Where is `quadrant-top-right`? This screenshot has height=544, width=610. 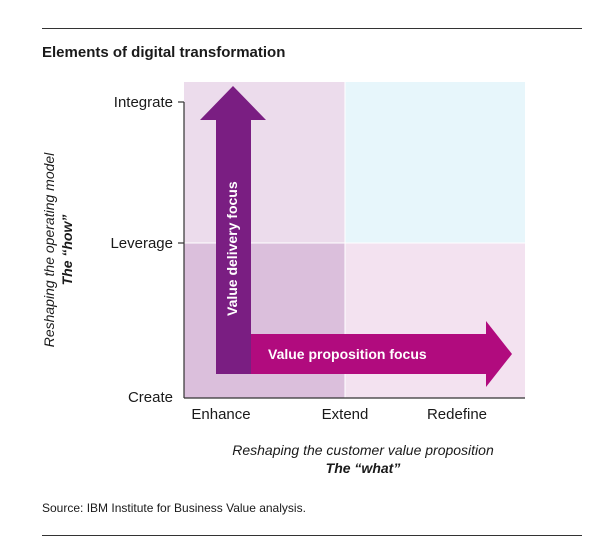 quadrant-top-right is located at coordinates (435, 162).